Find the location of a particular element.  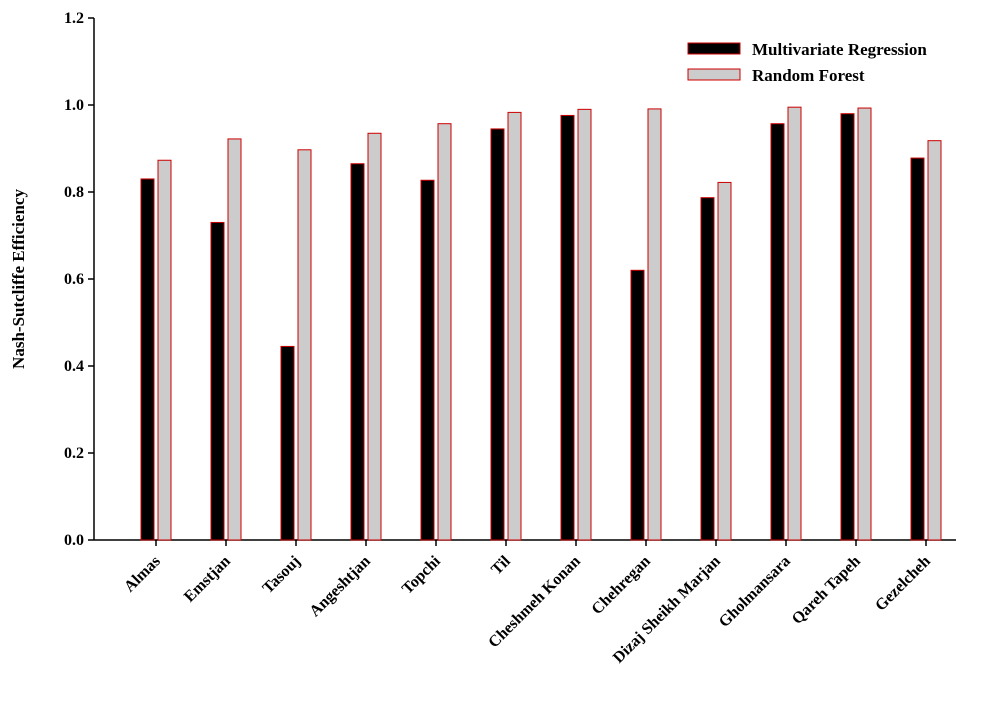

y-axis-label: Nash-Sutcliffe Efficiency is located at coordinates (18, 279).